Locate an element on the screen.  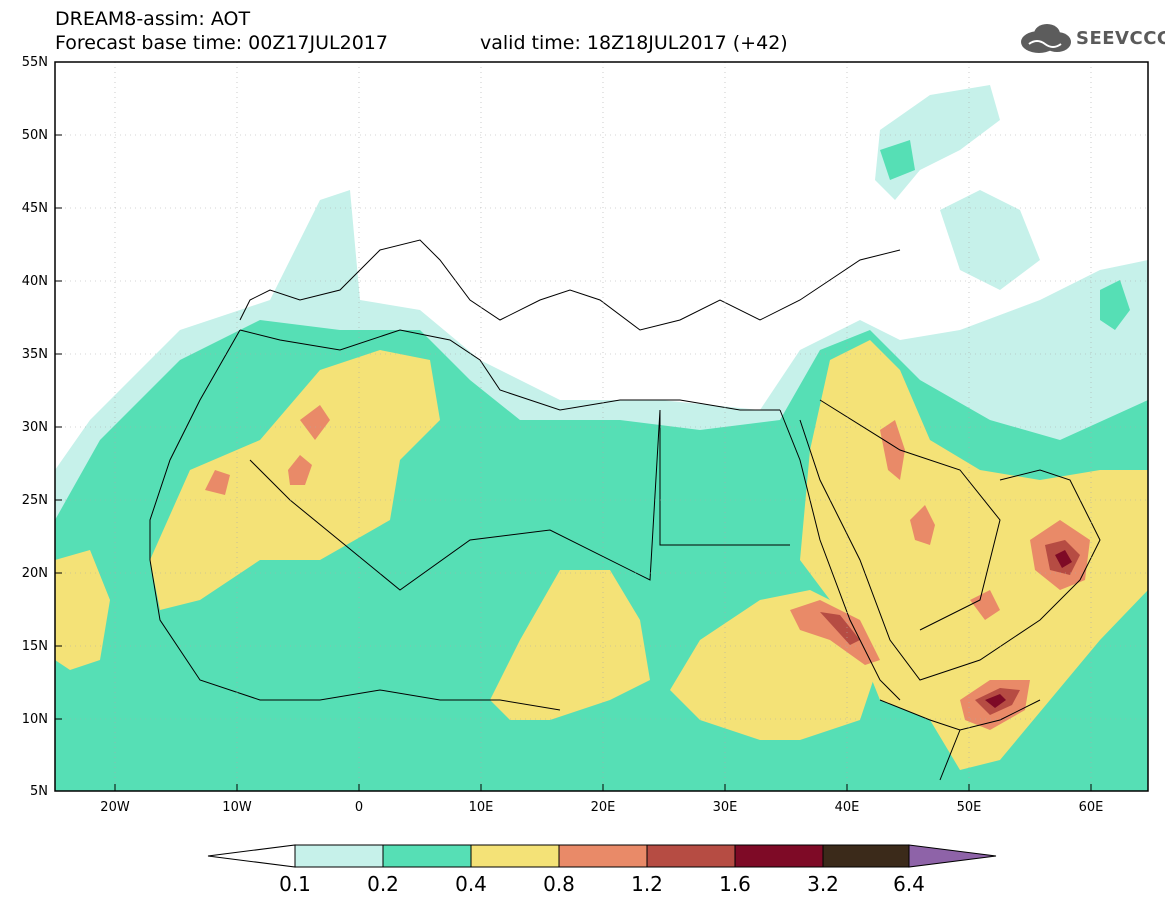
aot-field-01-caspian is located at coordinates (990, 240).